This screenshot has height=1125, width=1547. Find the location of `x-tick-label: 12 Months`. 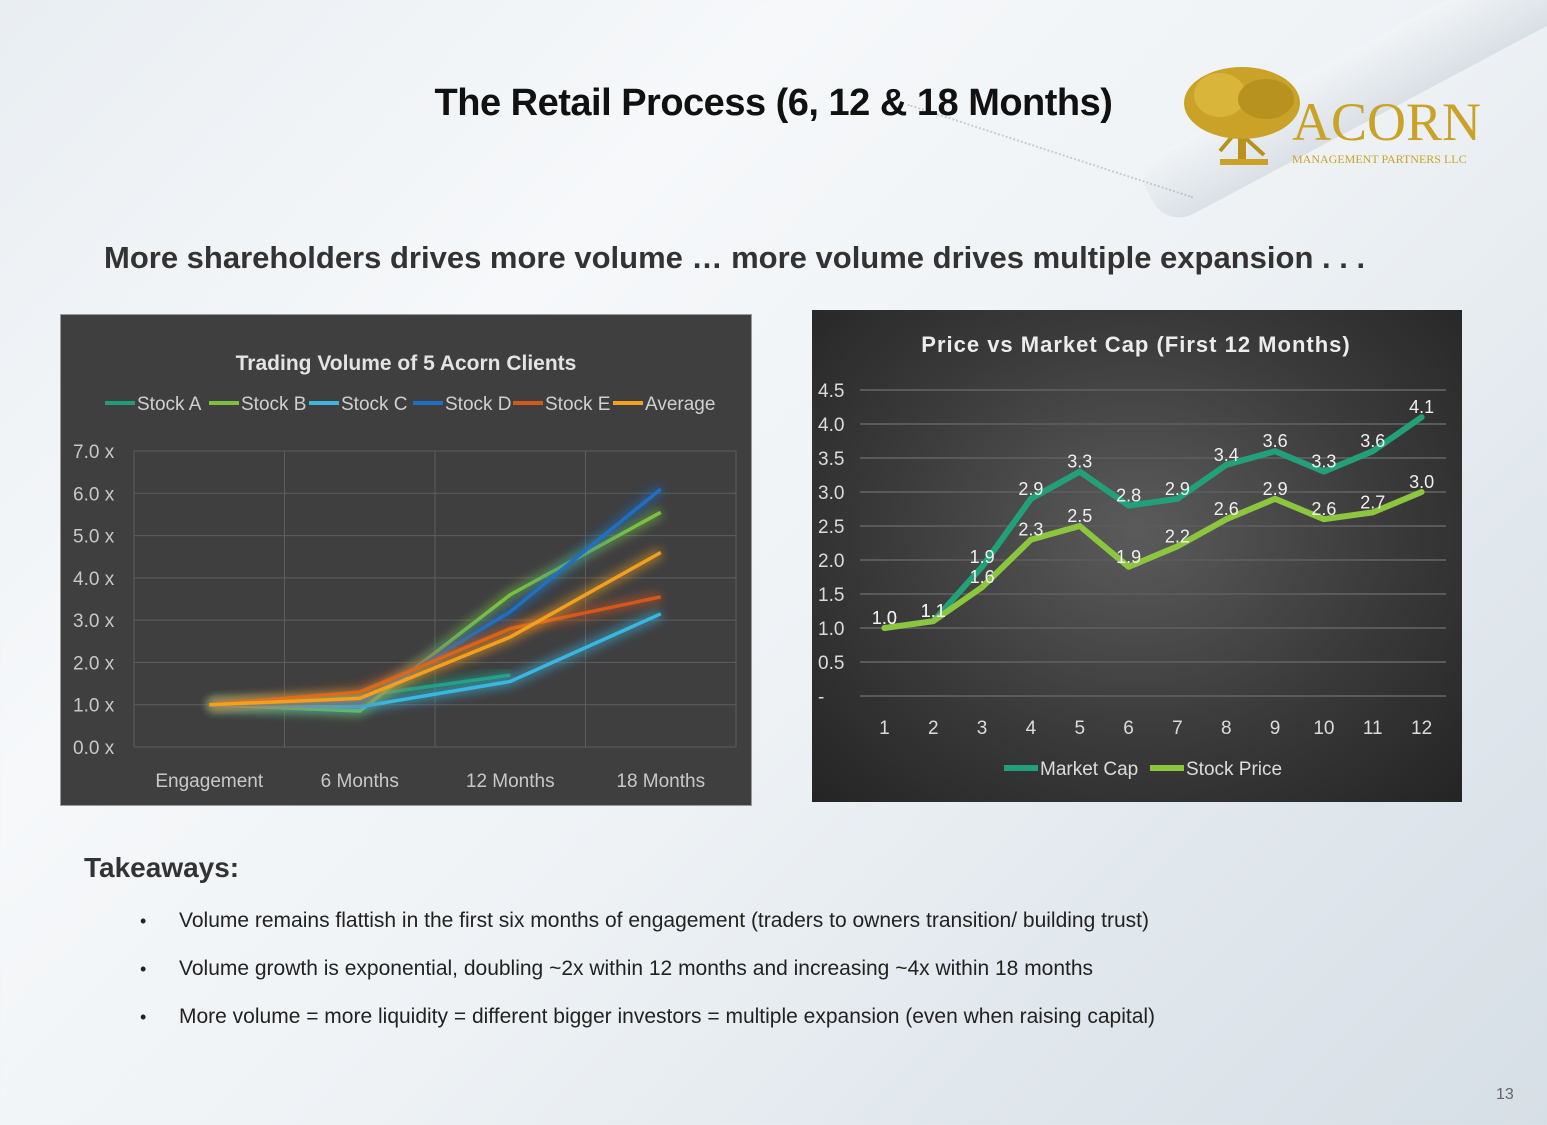

x-tick-label: 12 Months is located at coordinates (510, 781).